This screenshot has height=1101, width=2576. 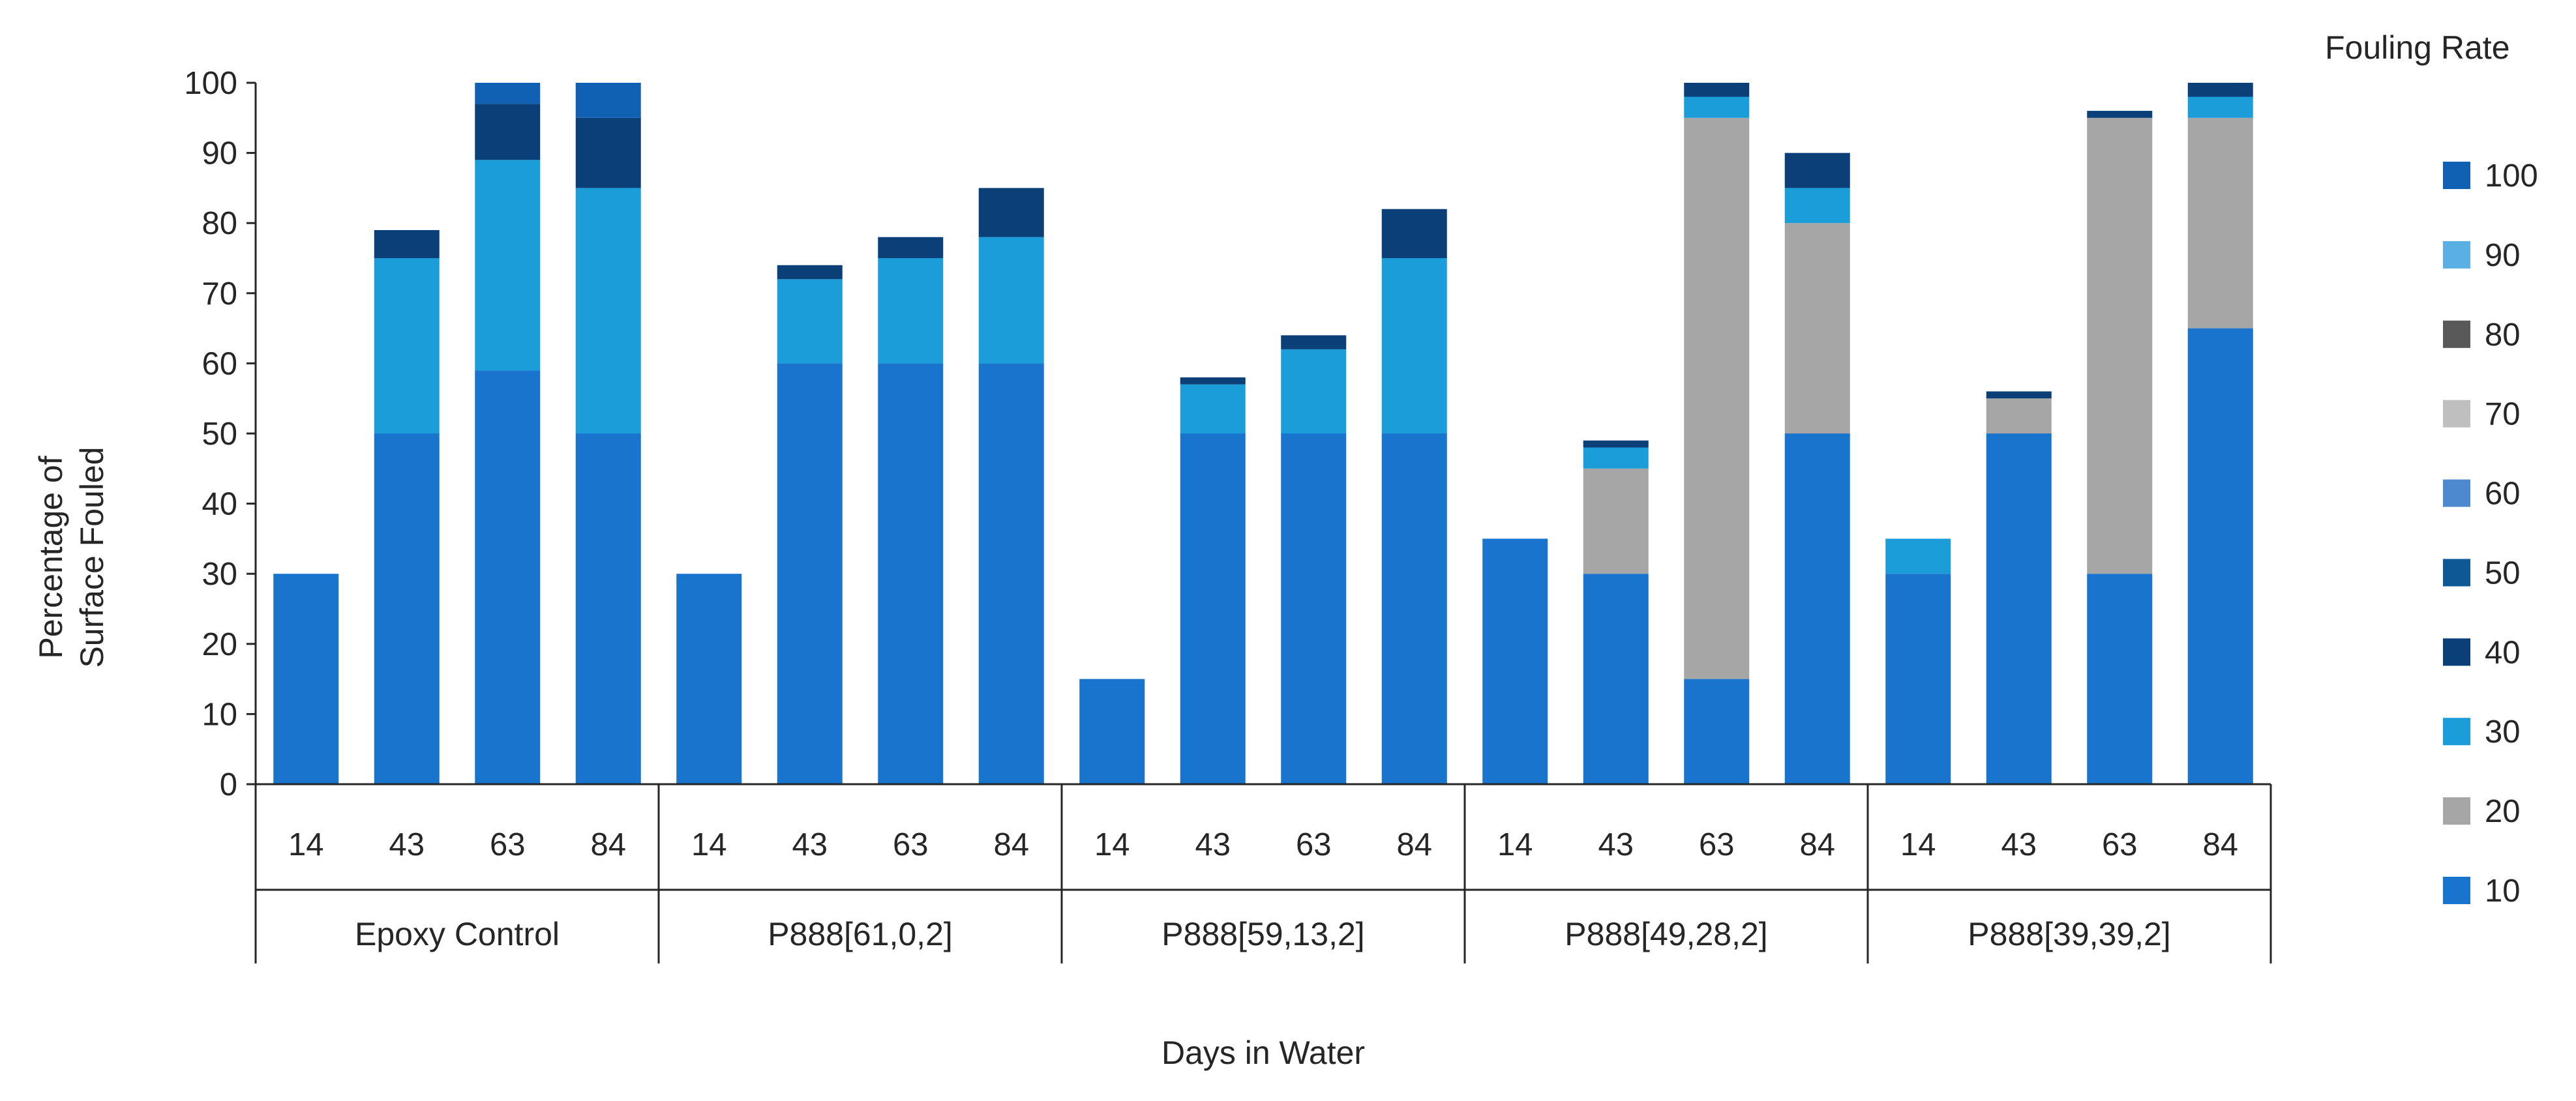 I want to click on legend-label-80: 80, so click(x=2503, y=335).